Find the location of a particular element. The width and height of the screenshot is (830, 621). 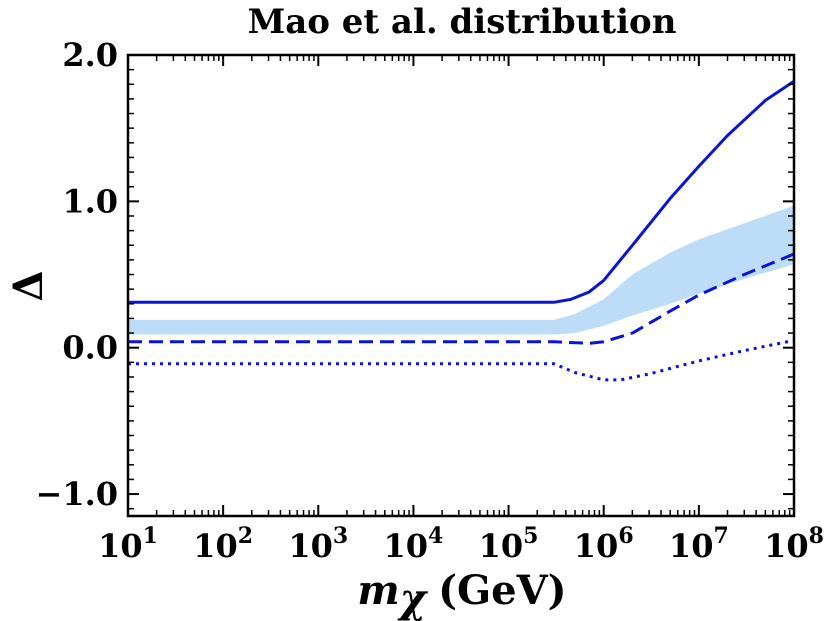

x-tick-label: 10⁸ is located at coordinates (794, 544).